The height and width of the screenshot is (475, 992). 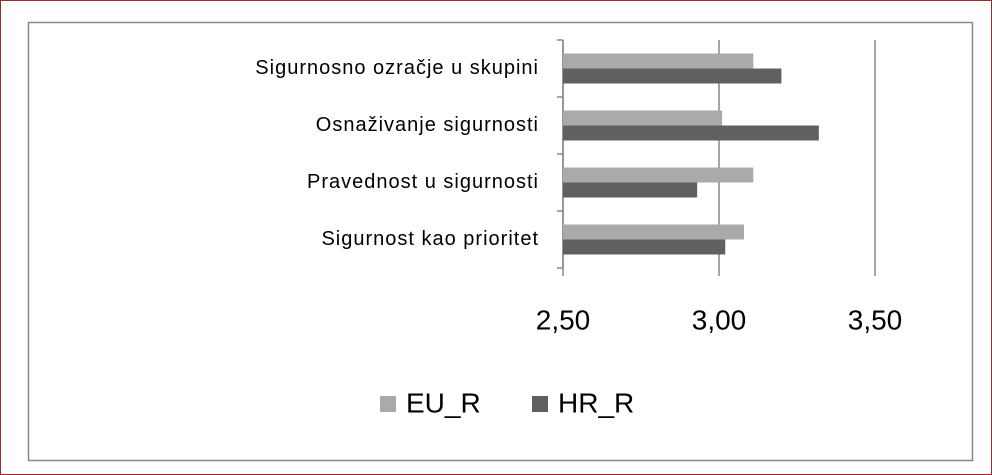 I want to click on x-tick-label: 3,50, so click(x=875, y=319).